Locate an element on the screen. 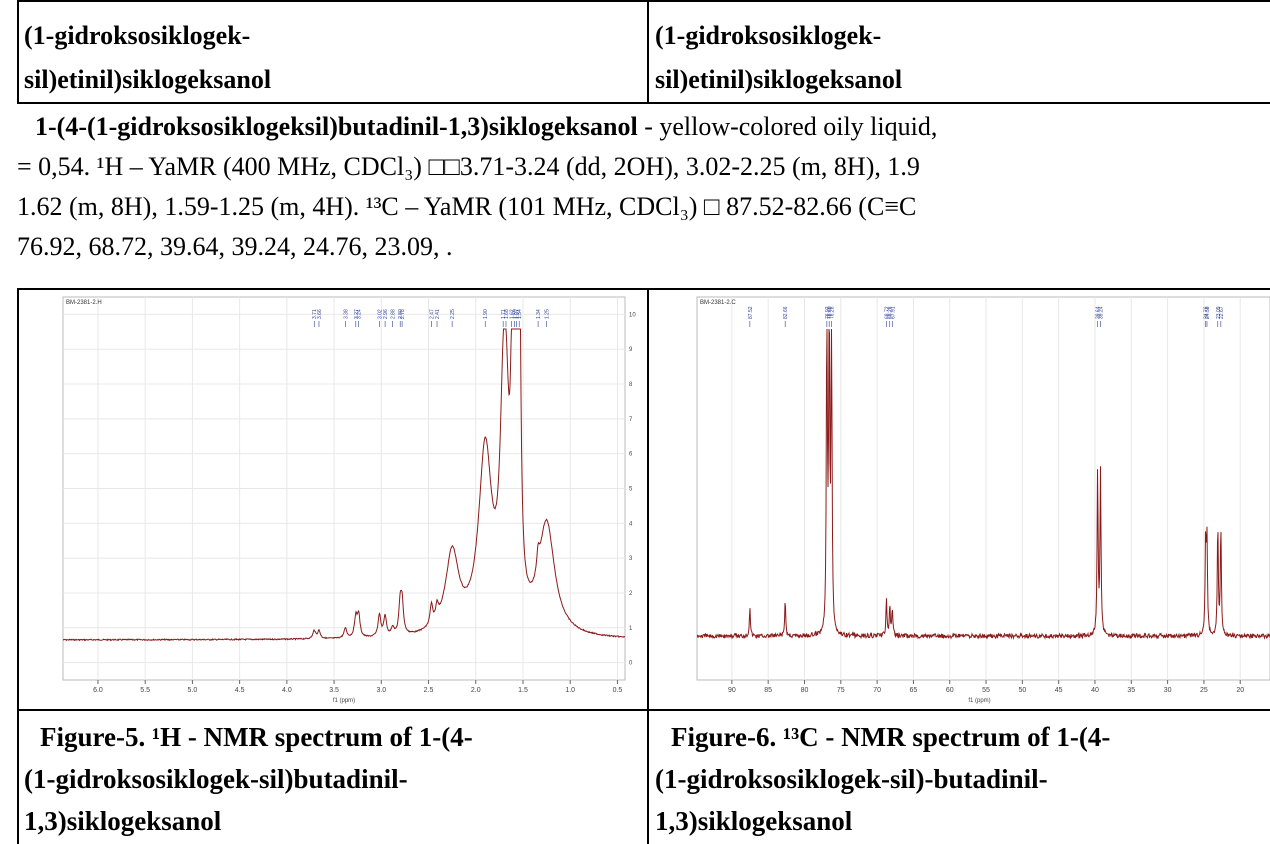 Image resolution: width=1270 pixels, height=844 pixels. x-tick-label: 3.5 is located at coordinates (334, 690).